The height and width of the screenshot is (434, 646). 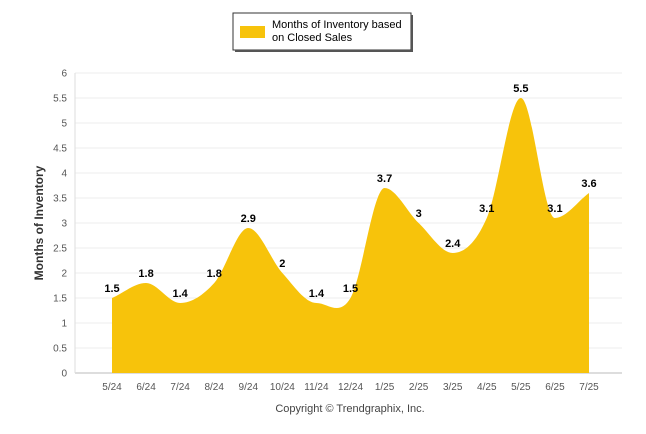 I want to click on x-tick-label: 5/24, so click(x=112, y=387).